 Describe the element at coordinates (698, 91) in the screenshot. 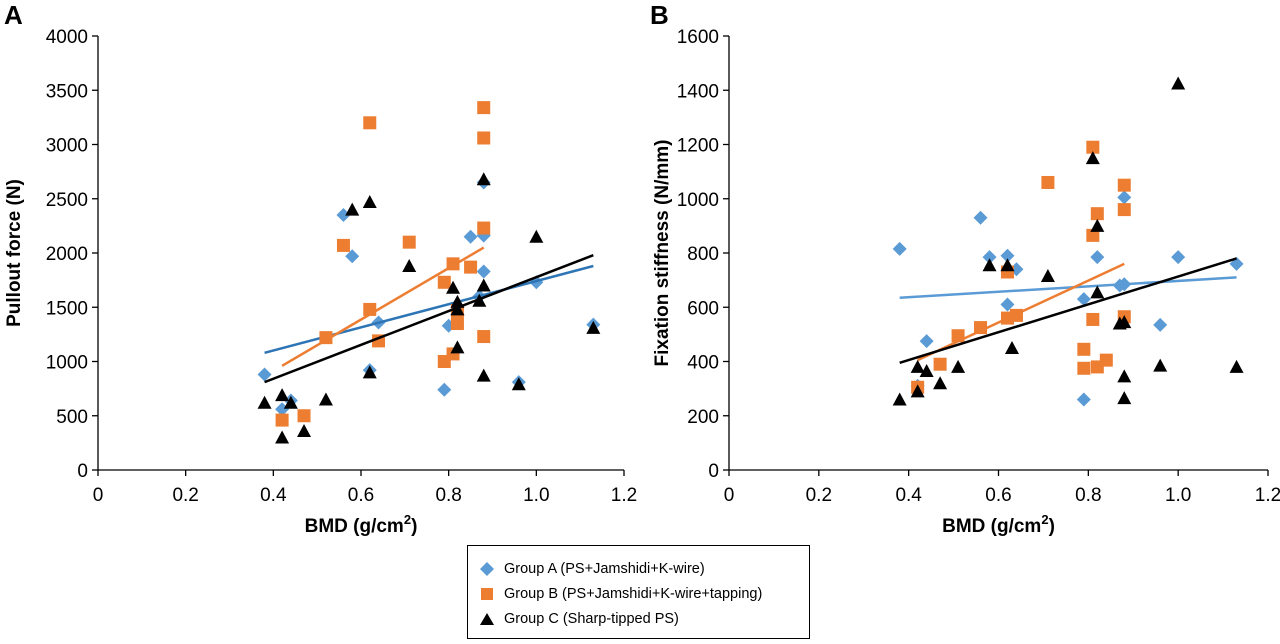

I see `panel-b-y-tick-label: 1400` at that location.